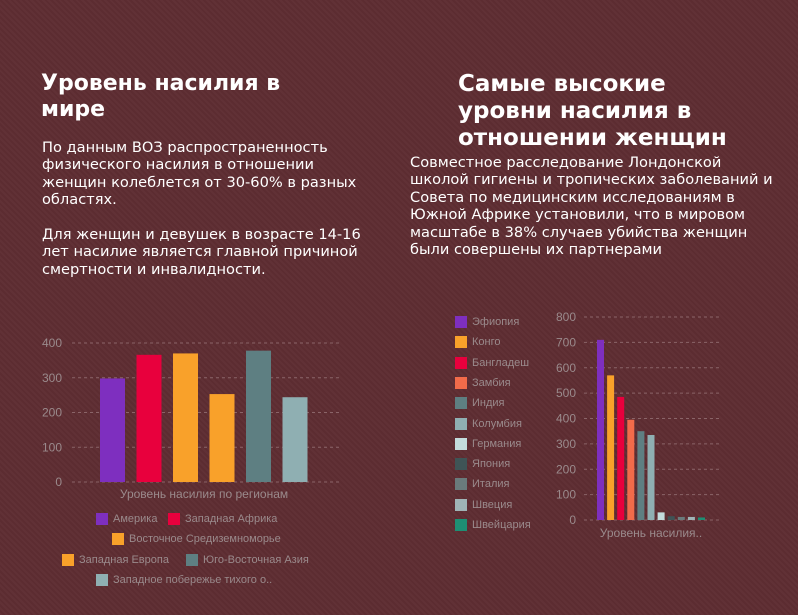 The image size is (798, 615). What do you see at coordinates (52, 413) in the screenshot?
I see `left-chart-y-tick-label: 200` at bounding box center [52, 413].